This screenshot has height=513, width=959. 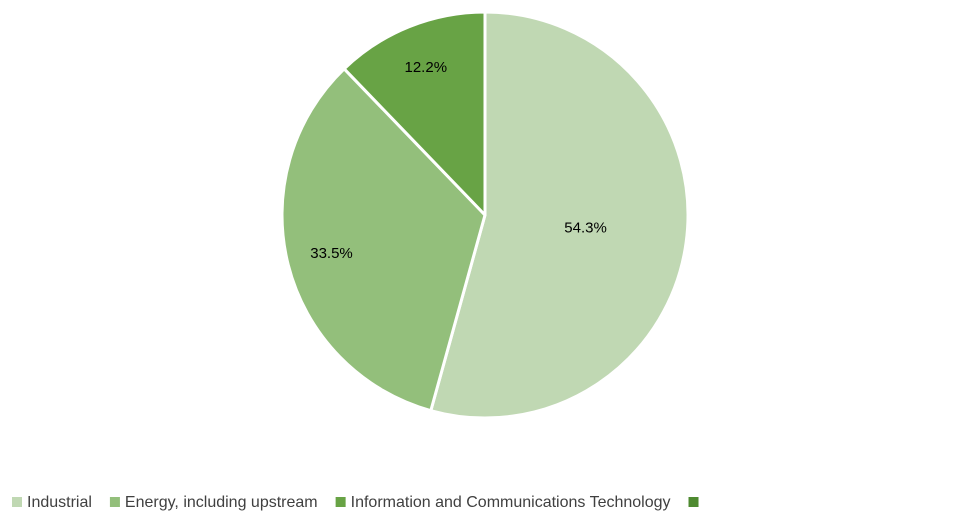 I want to click on data-label: 12.2%, so click(x=426, y=67).